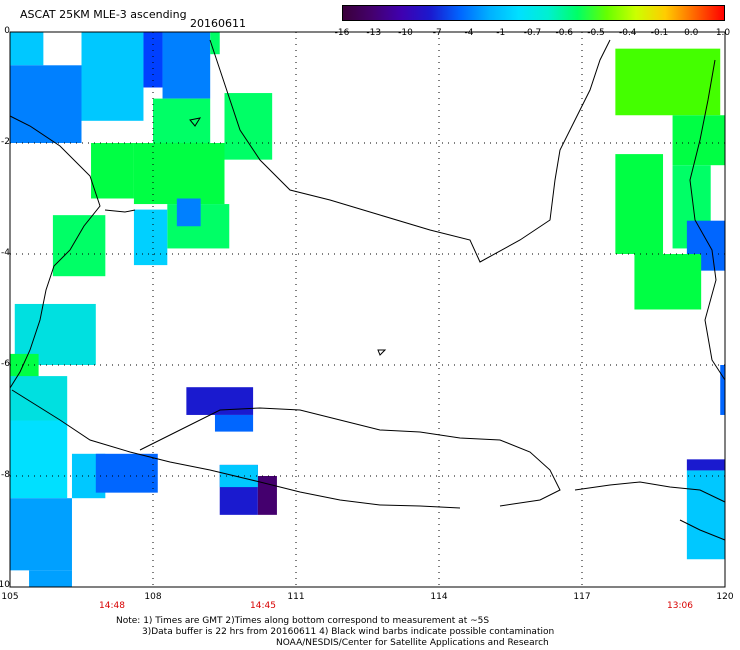 This screenshot has width=740, height=650. What do you see at coordinates (103, 14) in the screenshot?
I see `product-title: ASCAT 25KM MLE-3 ascending` at bounding box center [103, 14].